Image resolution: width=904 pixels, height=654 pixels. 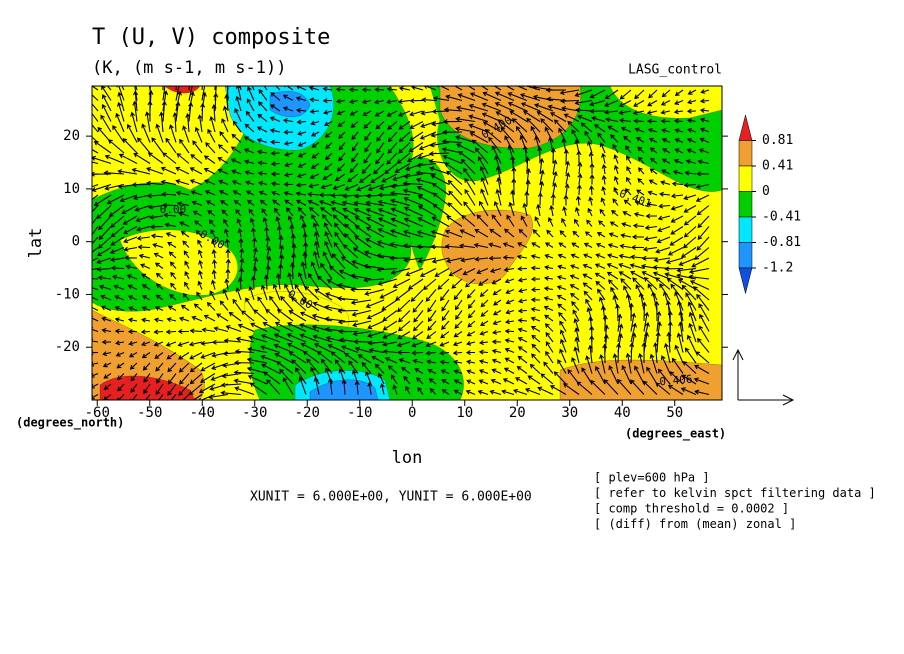 I want to click on colorbar-box, so click(x=745, y=229).